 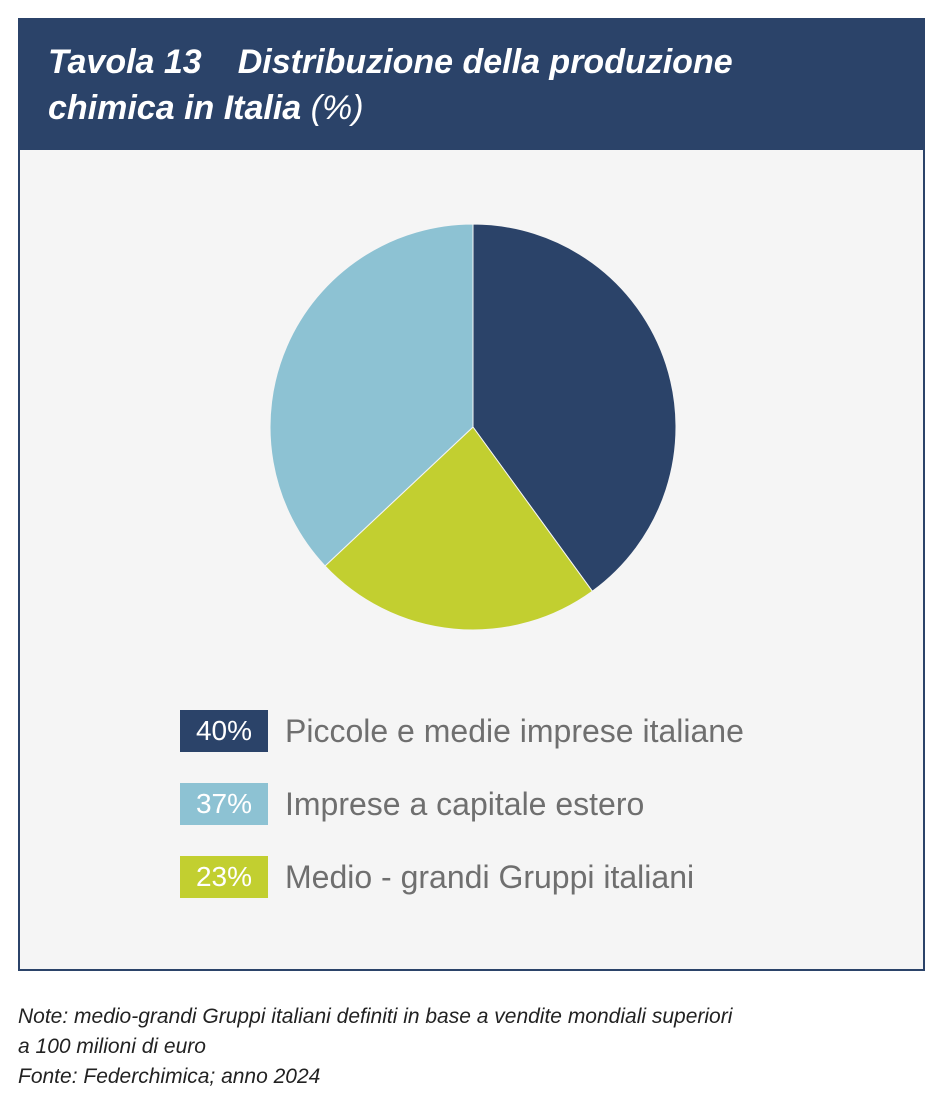 I want to click on legend-swatch-pmi: 40%, so click(x=224, y=731).